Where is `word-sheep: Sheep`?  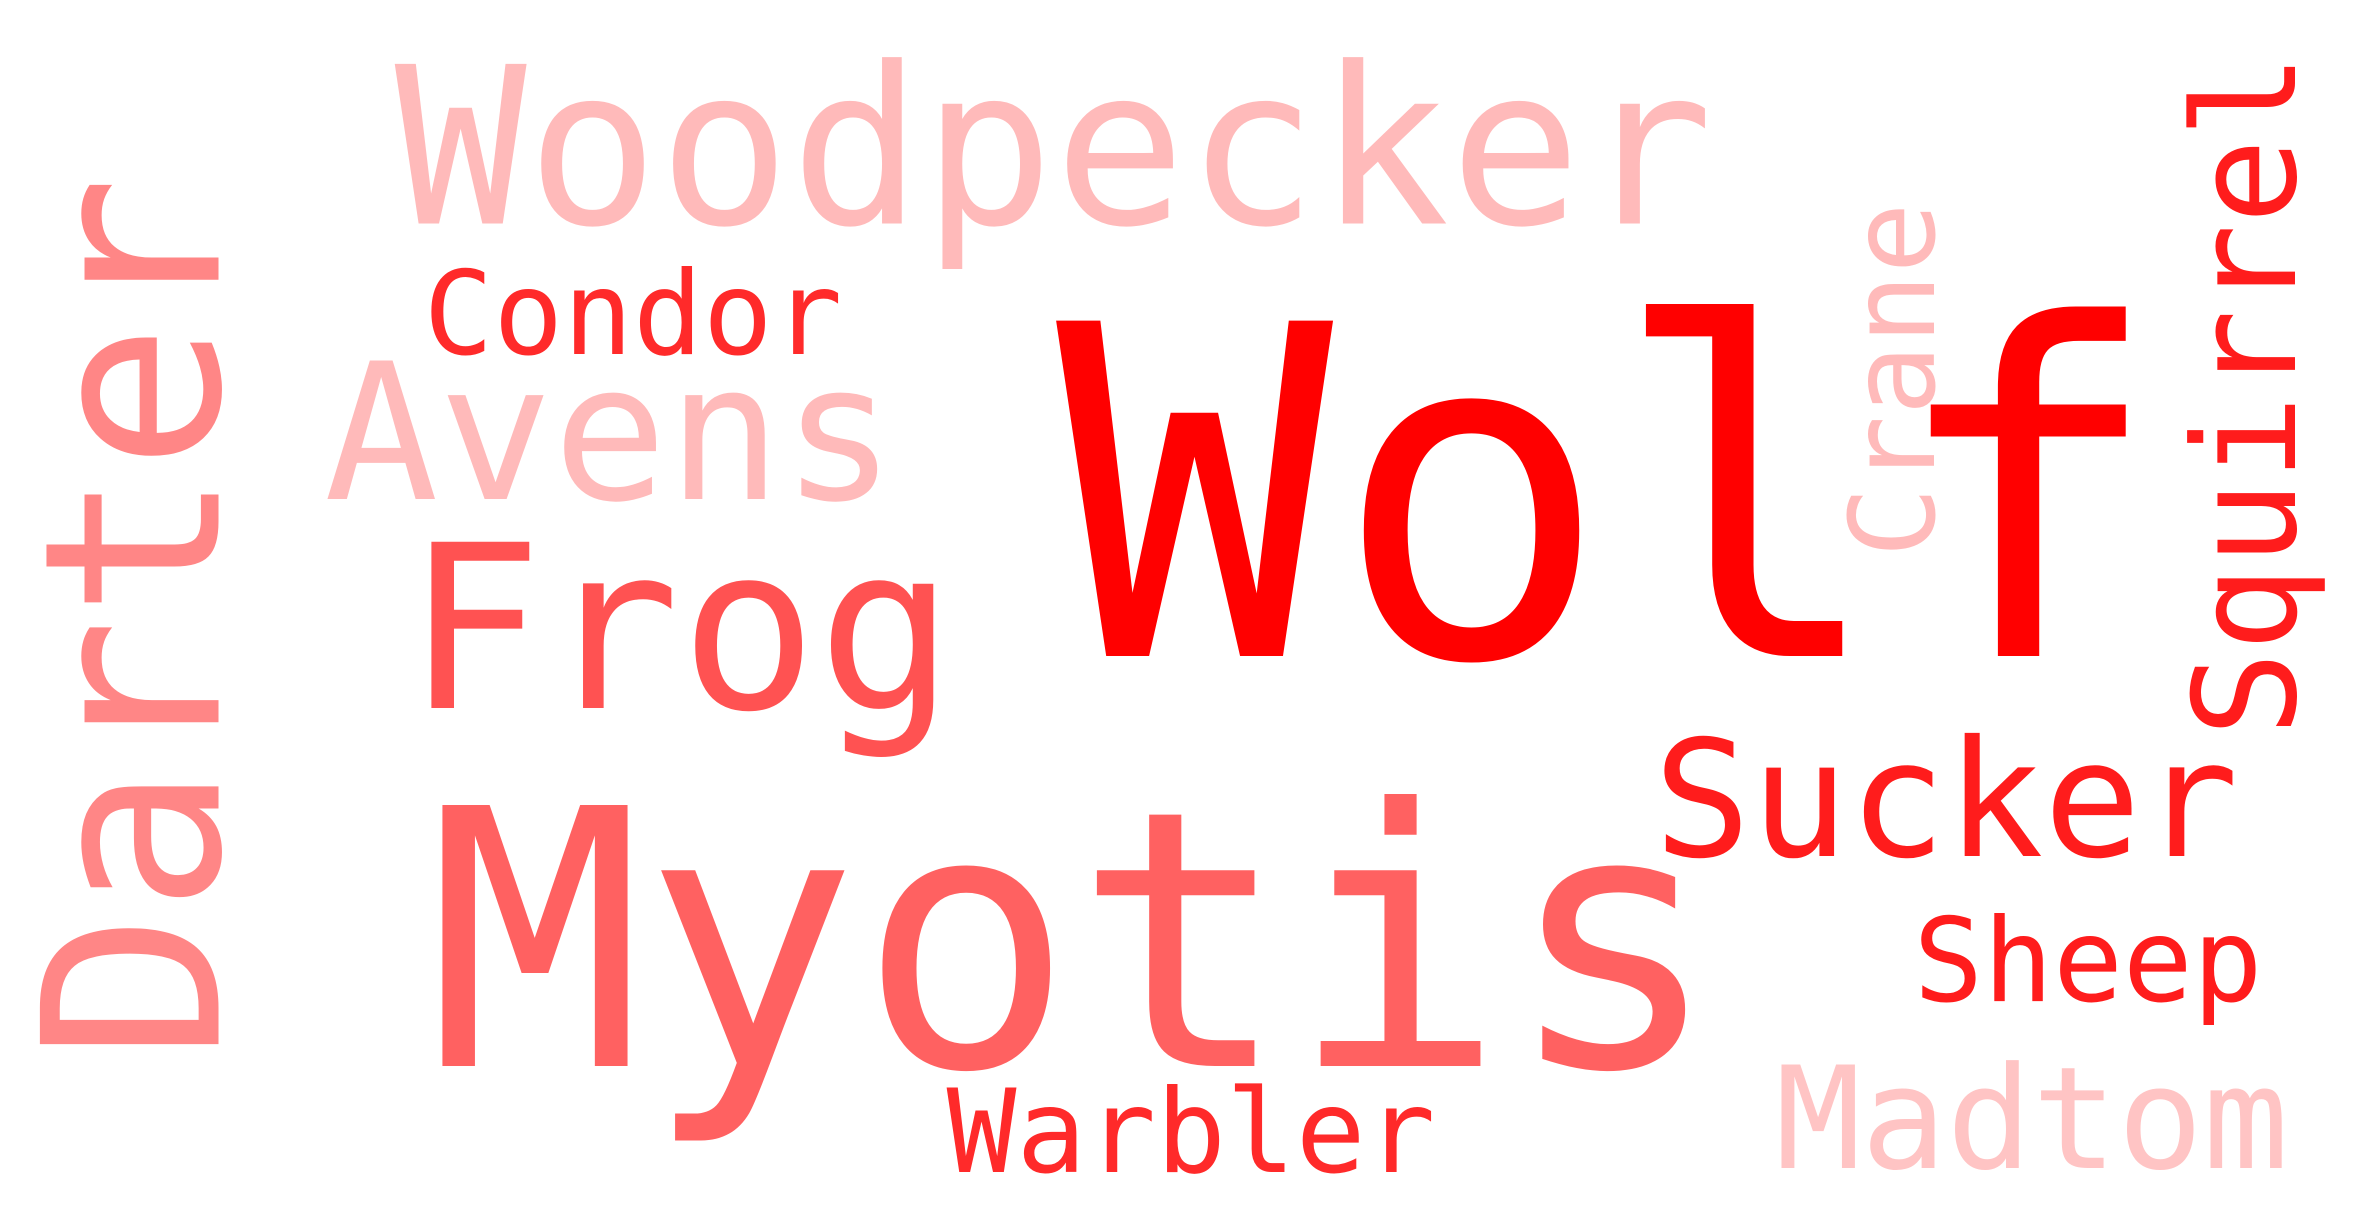
word-sheep: Sheep is located at coordinates (2088, 961).